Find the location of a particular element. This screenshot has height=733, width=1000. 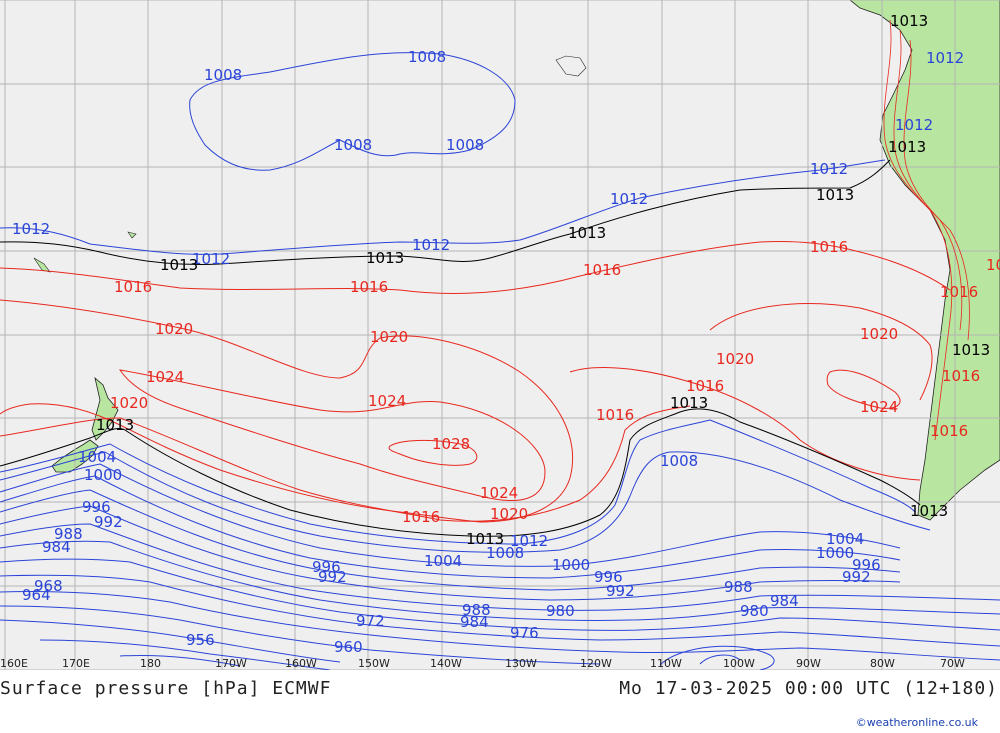

isobar-1024-east is located at coordinates (863, 389).